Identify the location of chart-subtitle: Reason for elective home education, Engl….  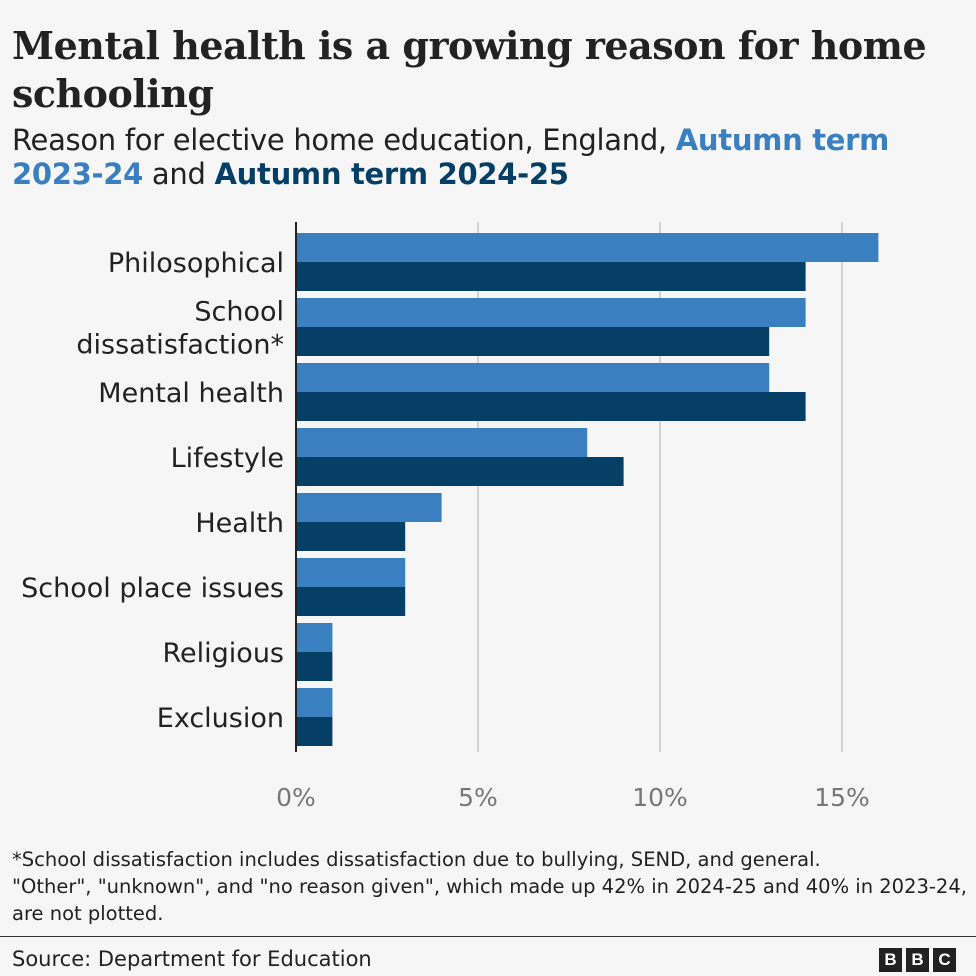
(487, 157).